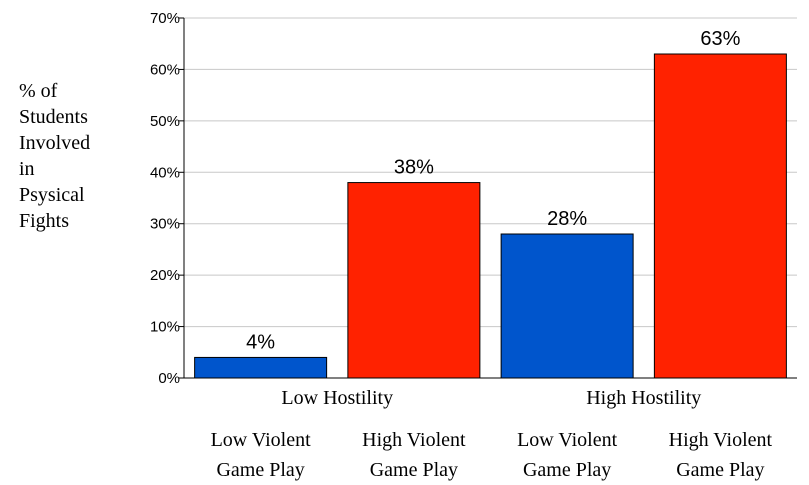 The height and width of the screenshot is (485, 809). What do you see at coordinates (52, 195) in the screenshot?
I see `y-axis-label-line: Psysical` at bounding box center [52, 195].